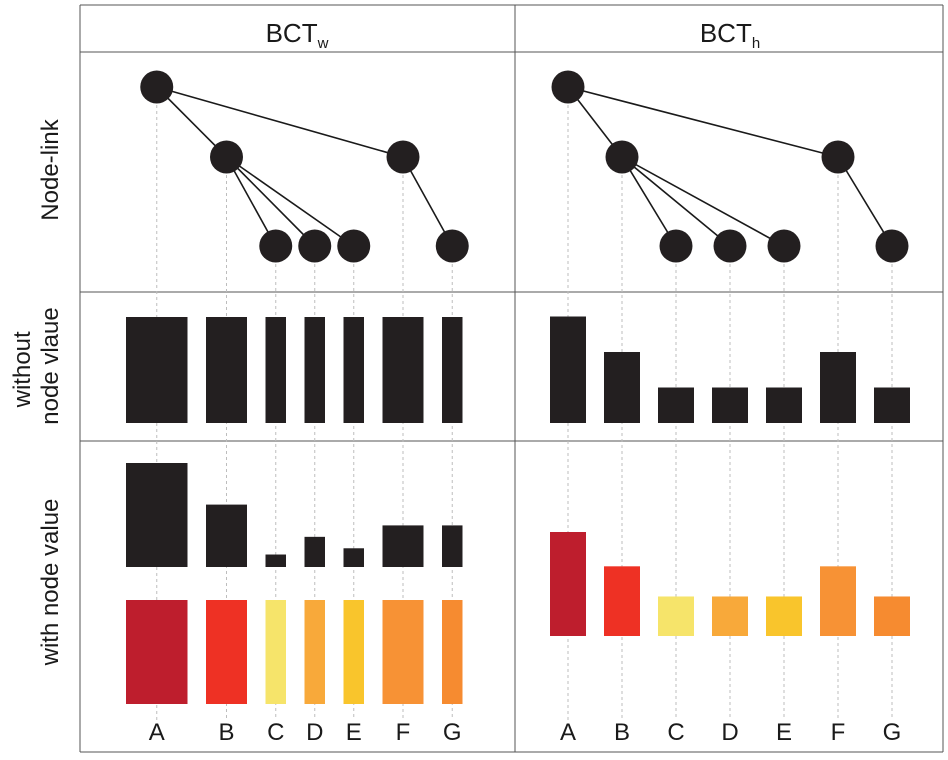 This screenshot has width=948, height=760. What do you see at coordinates (892, 405) in the screenshot?
I see `structure-bar-right-G` at bounding box center [892, 405].